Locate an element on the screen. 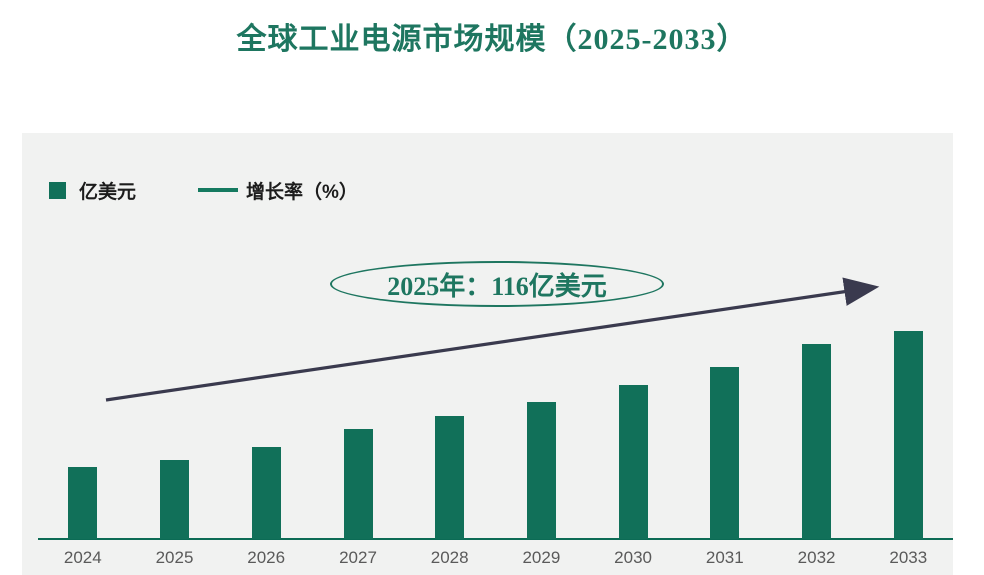  bar-2032 is located at coordinates (817, 441).